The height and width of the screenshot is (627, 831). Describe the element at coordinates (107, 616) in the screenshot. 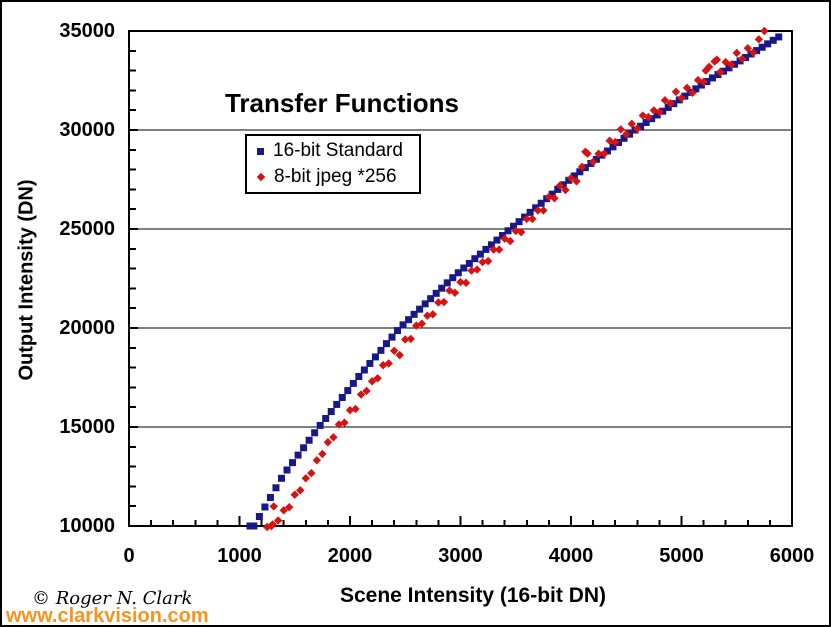

I see `website-watermark: www.clarkvision.com` at that location.